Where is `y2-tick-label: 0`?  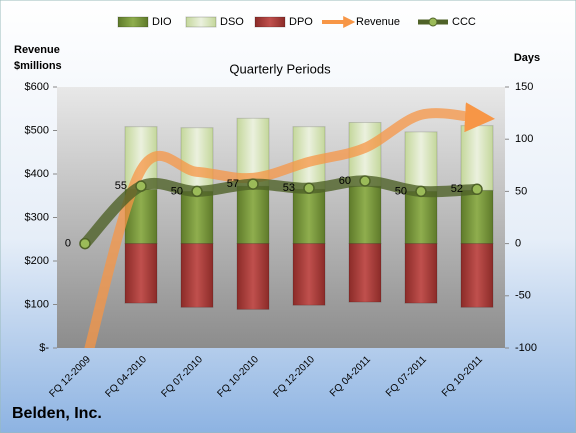 y2-tick-label: 0 is located at coordinates (518, 244).